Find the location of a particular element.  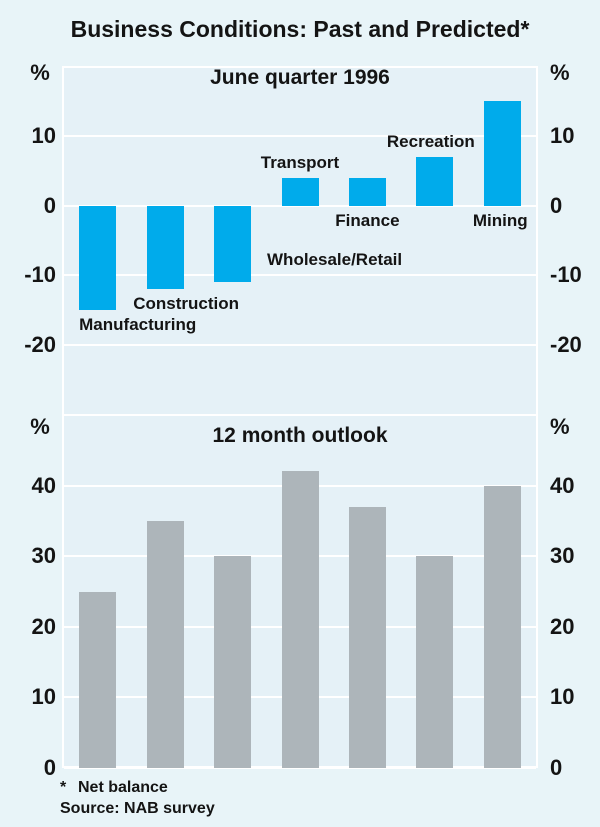

bar-recreation is located at coordinates (435, 181).